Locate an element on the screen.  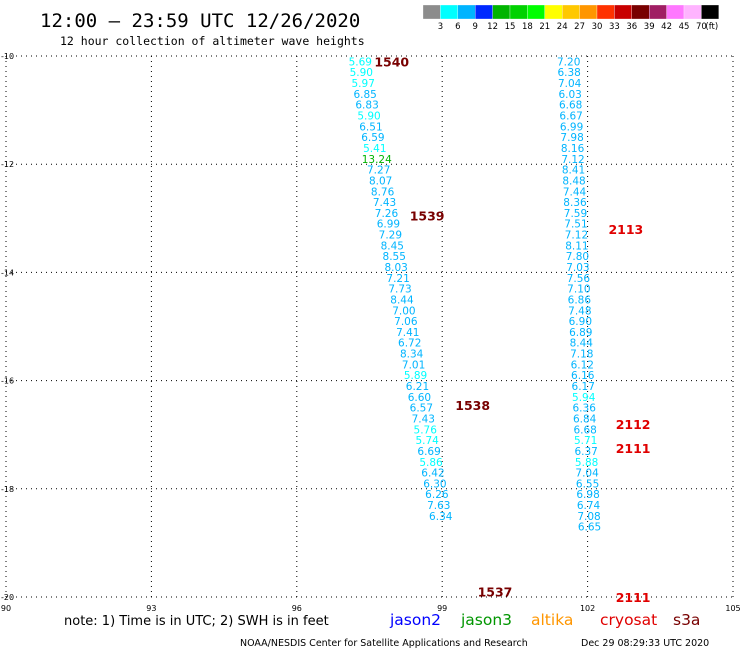
wave-height-label: 7.56 is located at coordinates (579, 279).